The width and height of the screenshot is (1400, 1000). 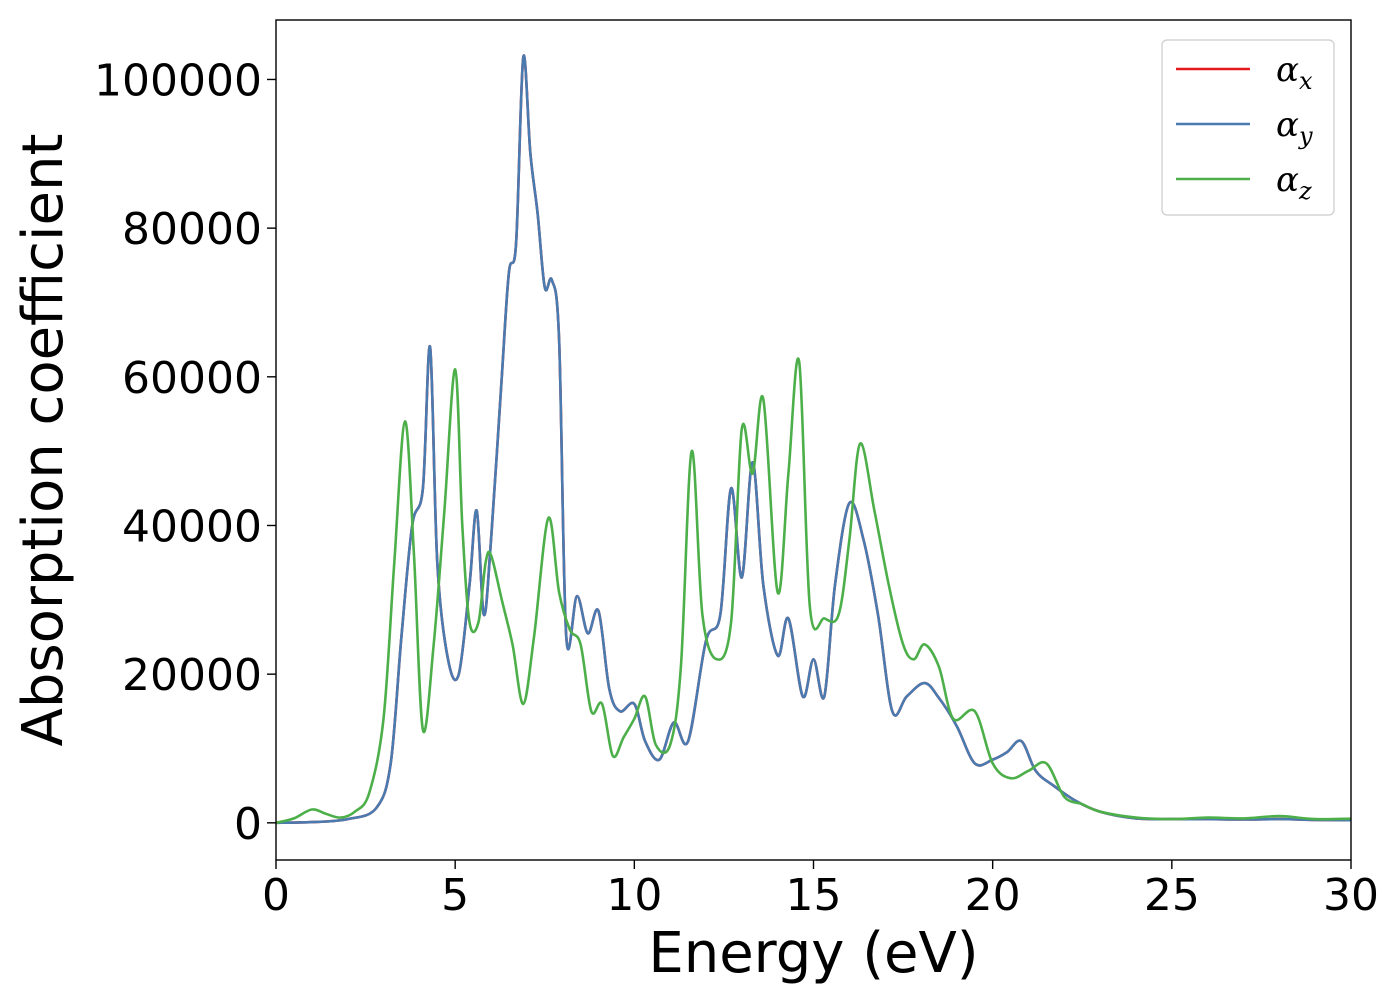 I want to click on legend-label-alpha-z: αz, so click(x=1294, y=182).